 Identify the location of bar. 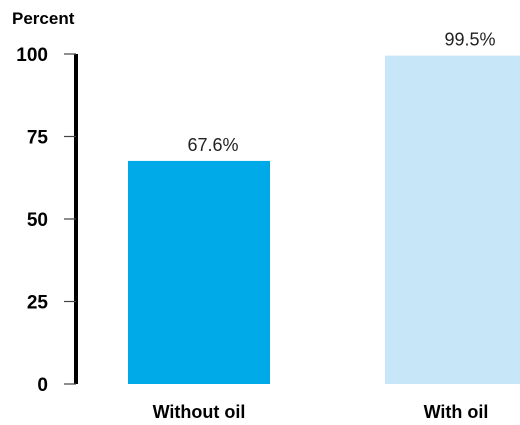
(199, 272).